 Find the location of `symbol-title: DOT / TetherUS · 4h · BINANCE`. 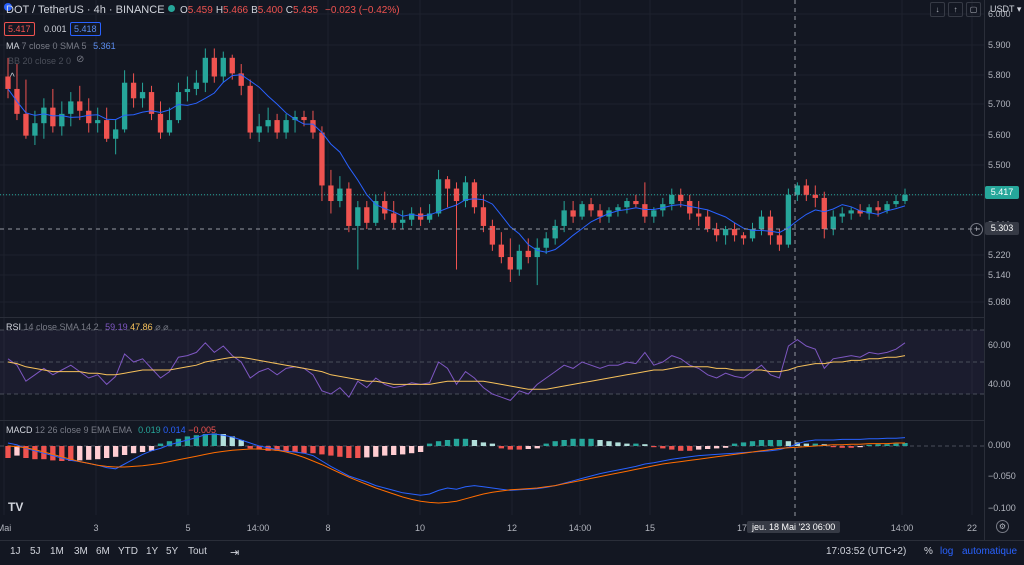

symbol-title: DOT / TetherUS · 4h · BINANCE is located at coordinates (85, 10).